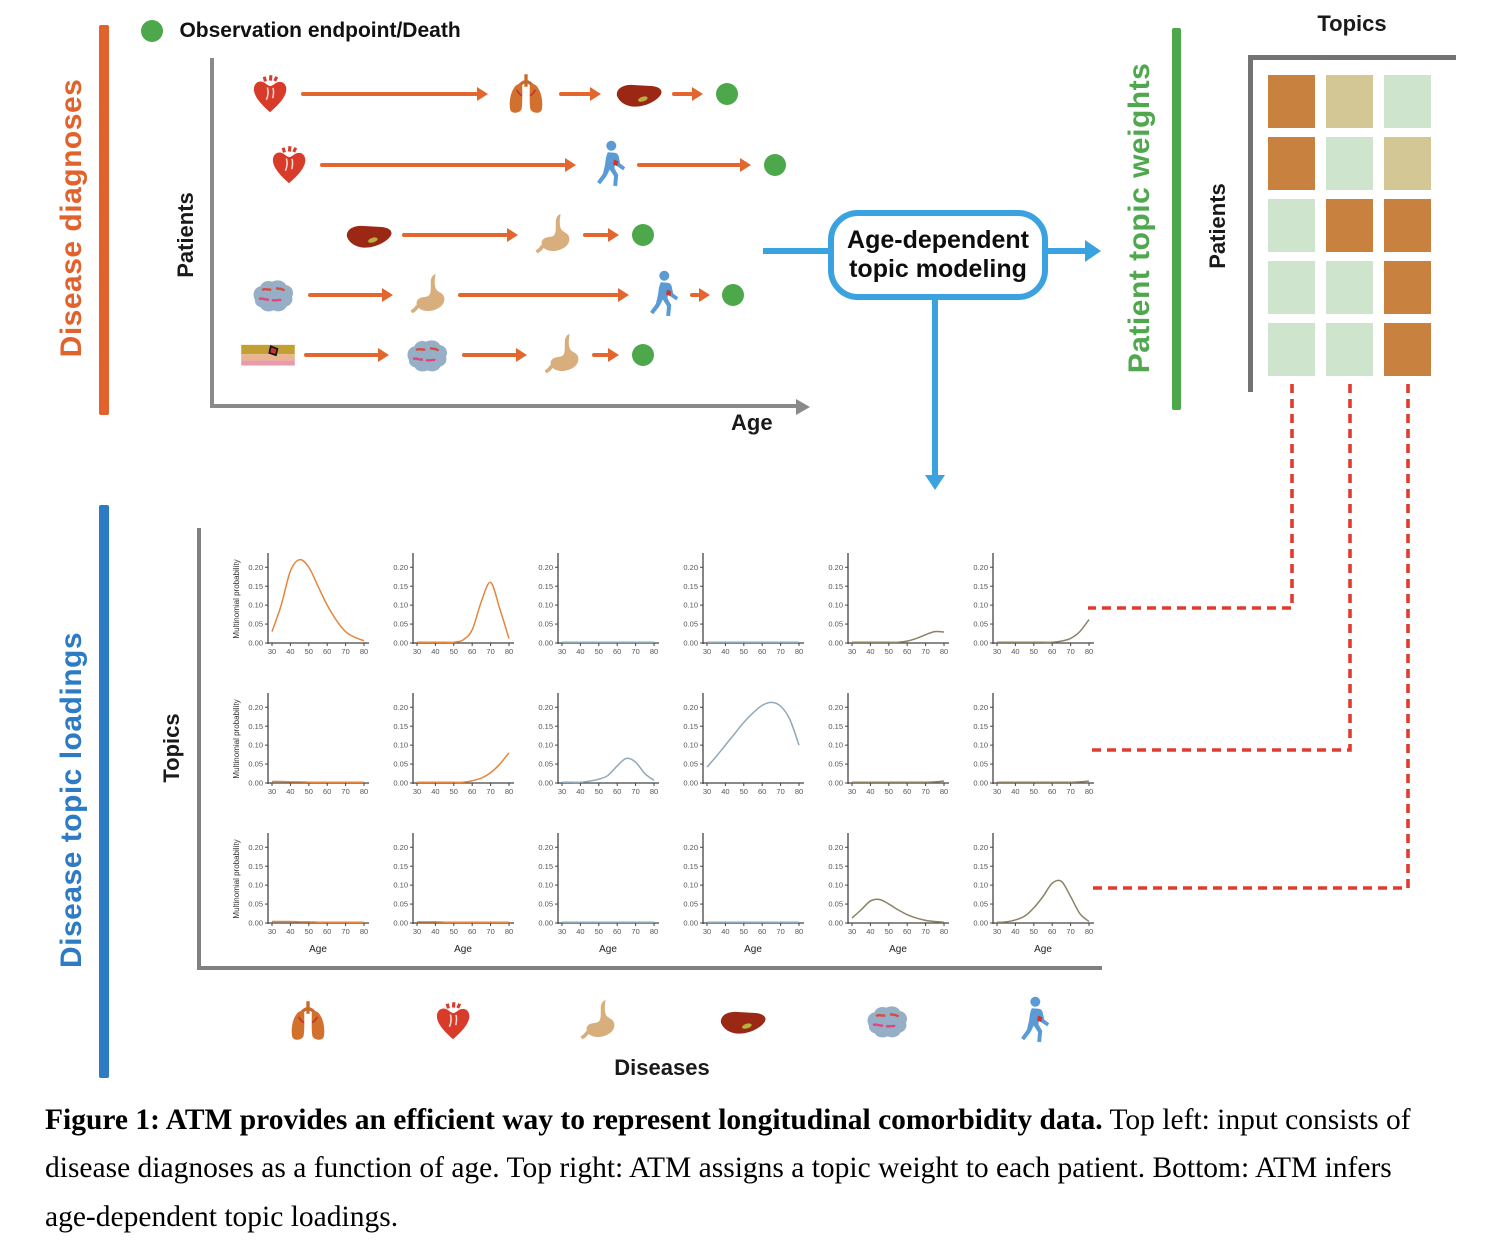 This screenshot has height=1254, width=1488. Describe the element at coordinates (1291, 101) in the screenshot. I see `heatmap-cell-r1c1` at that location.